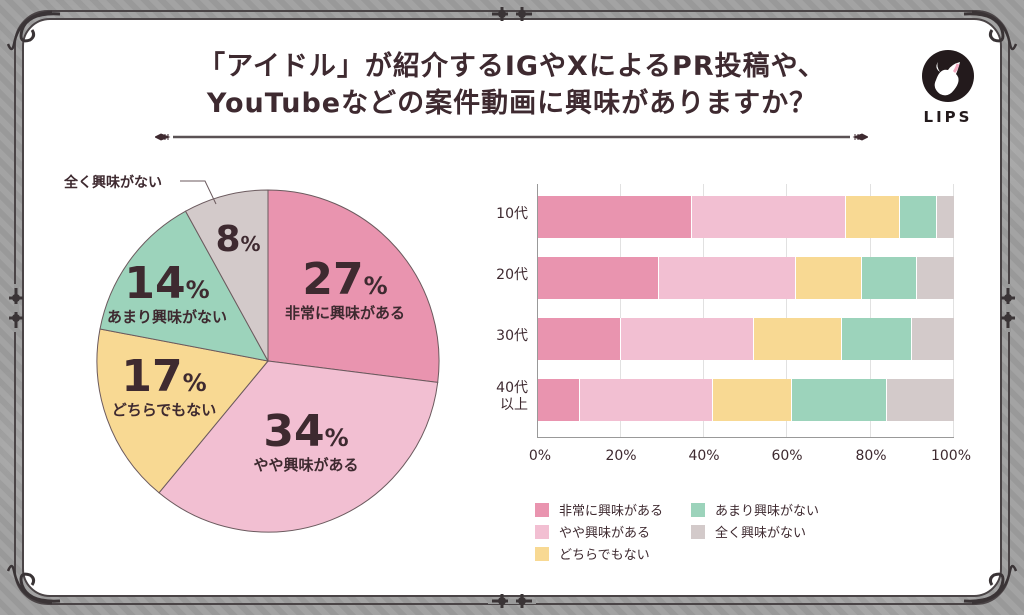 This screenshot has height=615, width=1024. Describe the element at coordinates (113, 183) in the screenshot. I see `callout-label-not-at-all: 全く興味がない` at that location.